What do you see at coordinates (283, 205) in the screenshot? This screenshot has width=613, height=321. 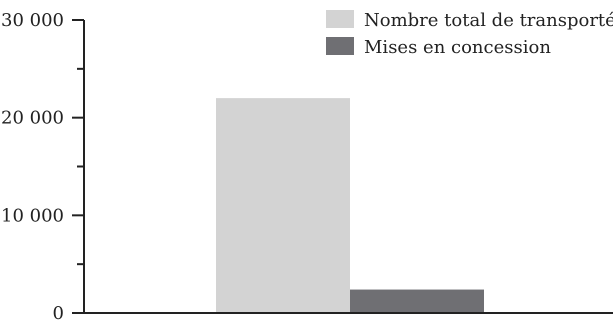 I see `bar-total-transportes` at bounding box center [283, 205].